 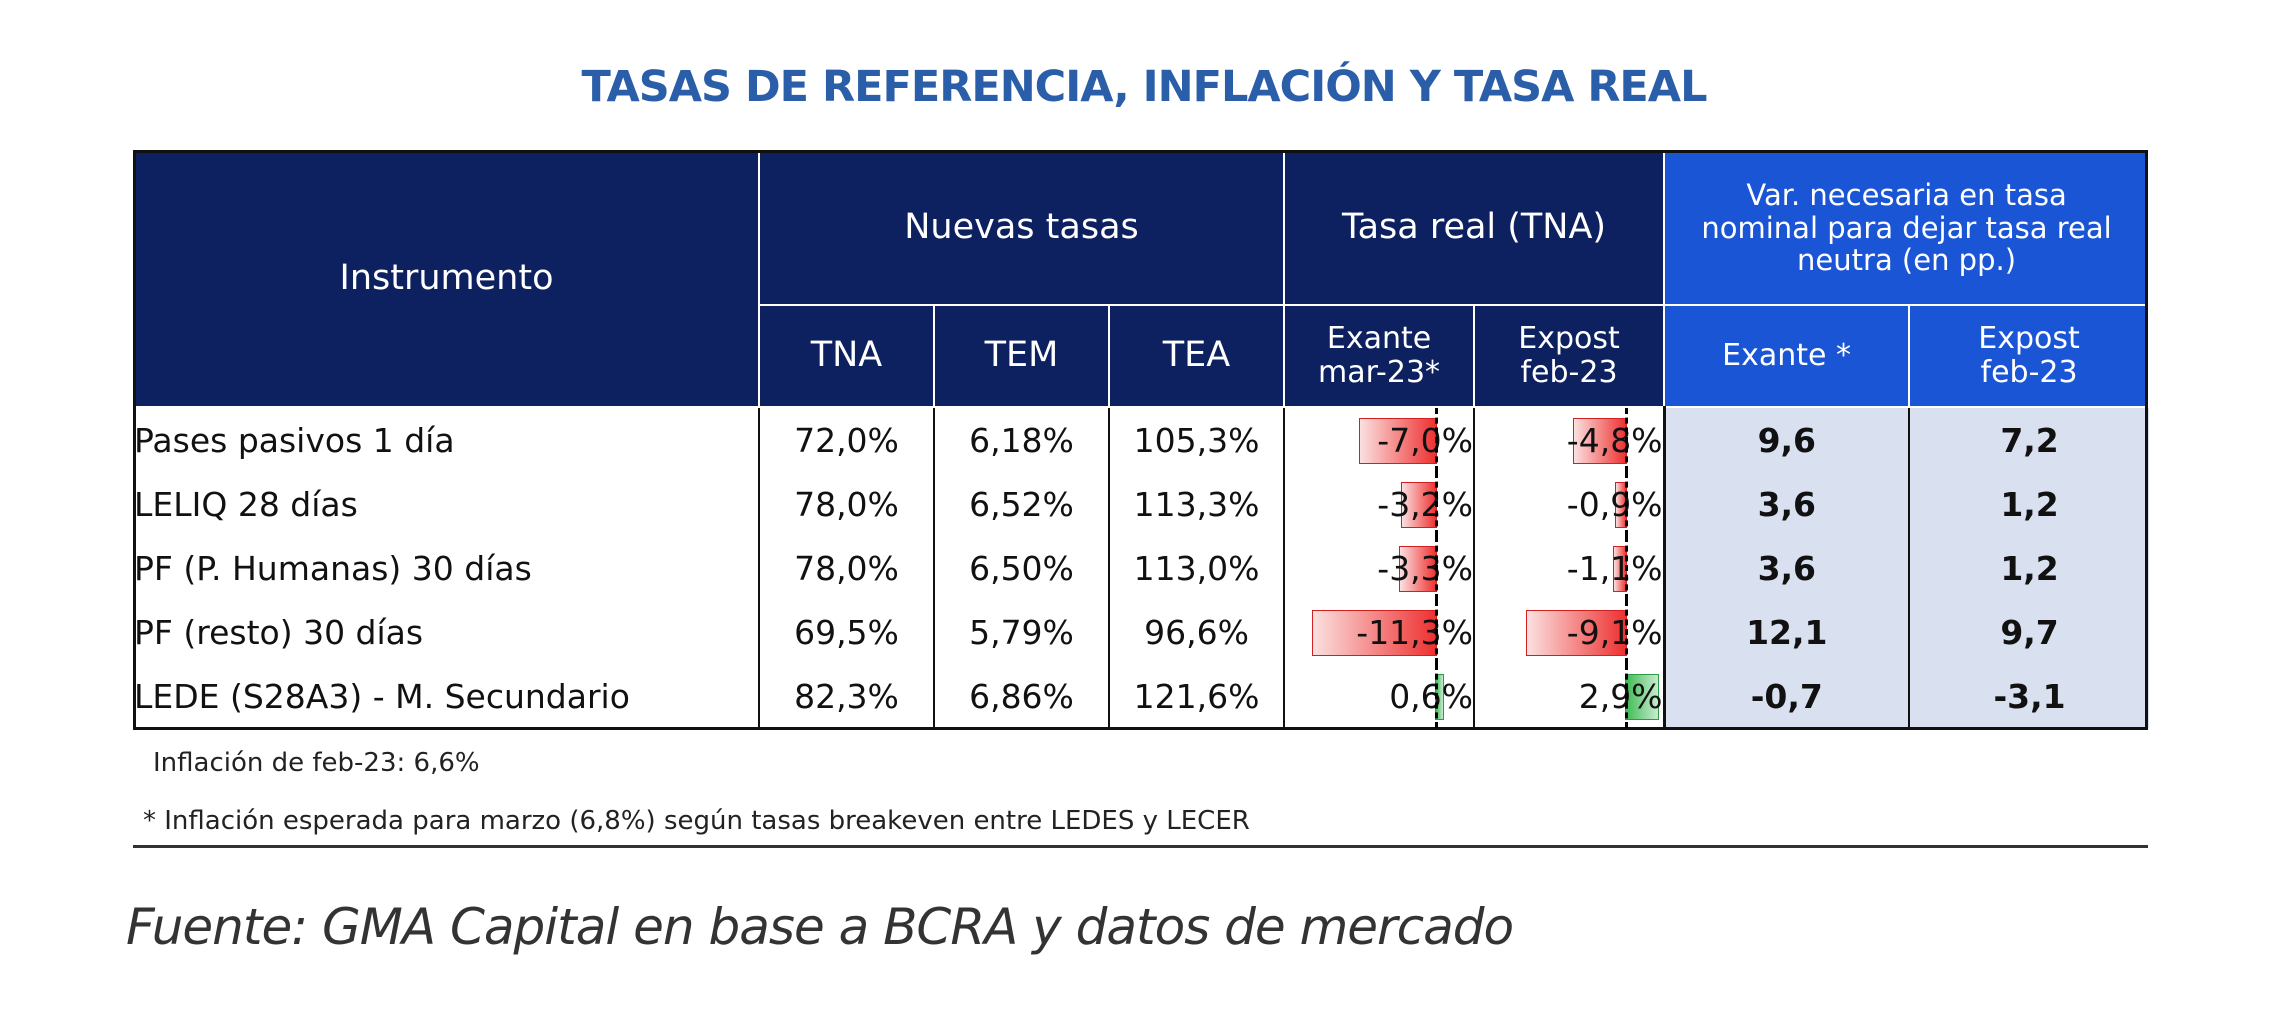 I want to click on cell-tna: 69,5%, so click(x=846, y=632).